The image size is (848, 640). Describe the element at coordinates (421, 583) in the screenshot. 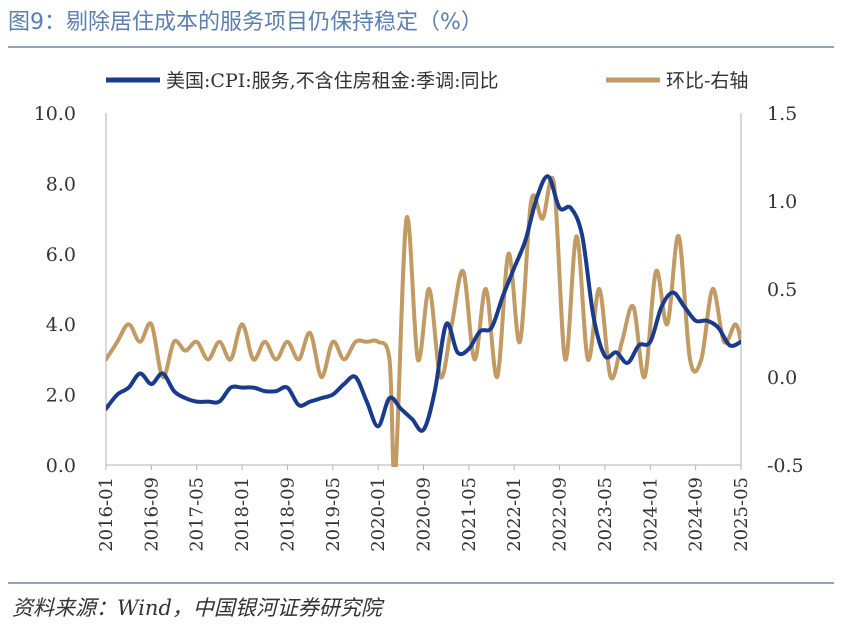

I see `bottom-divider` at that location.